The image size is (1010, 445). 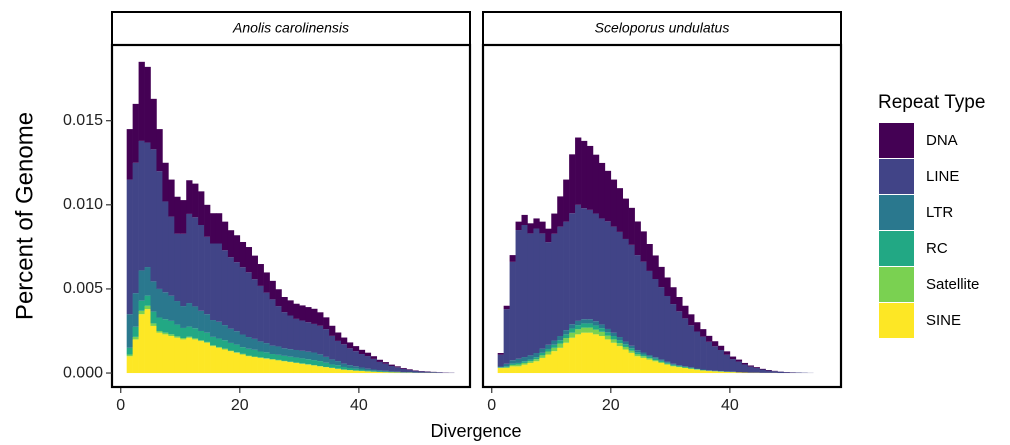 I want to click on strip, so click(x=662, y=28).